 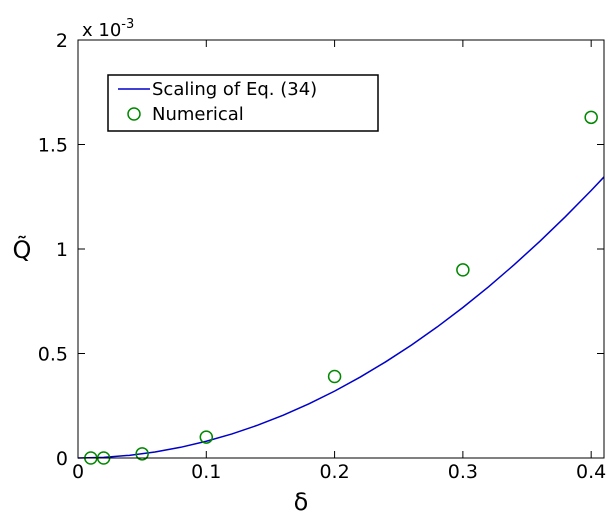 What do you see at coordinates (53, 146) in the screenshot?
I see `y-tick-label: 1.5` at bounding box center [53, 146].